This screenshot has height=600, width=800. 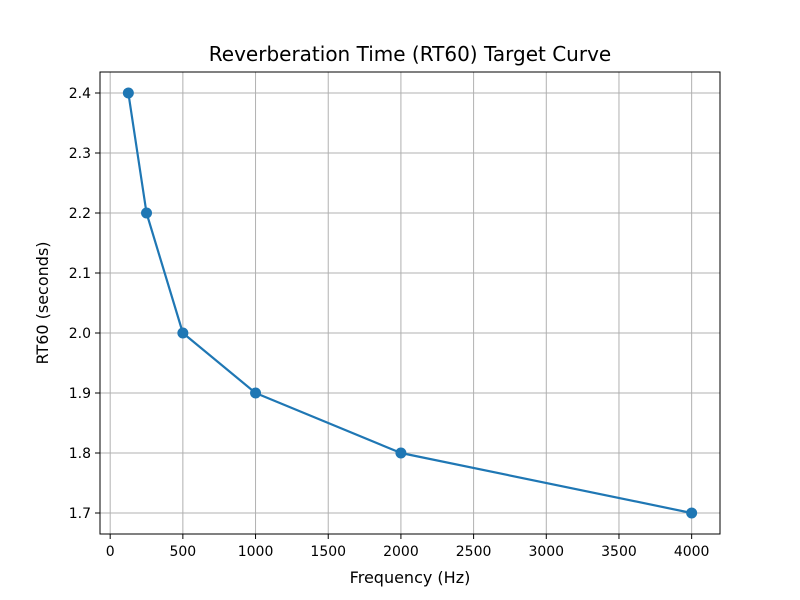 I want to click on x-axis-ticks: 0 500 1000 1500 2000 2500 3000 3500 4000, so click(x=408, y=547).